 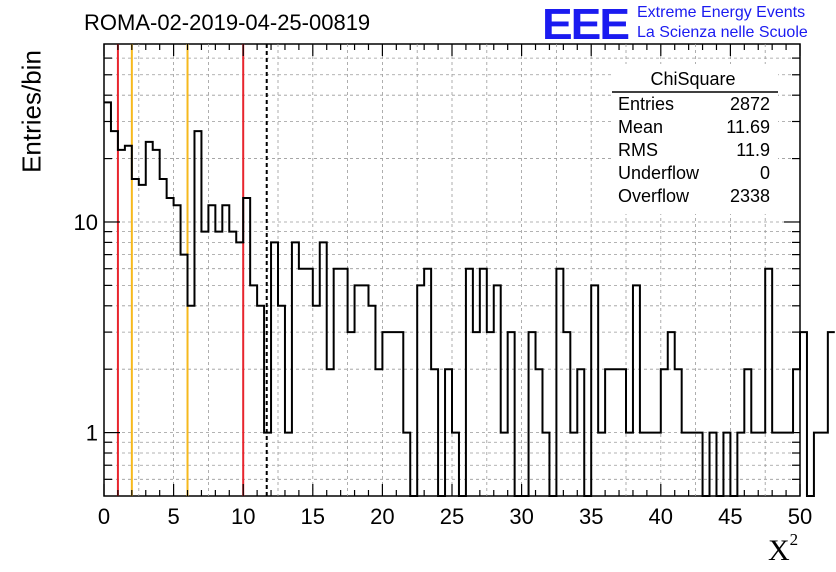 What do you see at coordinates (104, 516) in the screenshot?
I see `x-tick-label: 0` at bounding box center [104, 516].